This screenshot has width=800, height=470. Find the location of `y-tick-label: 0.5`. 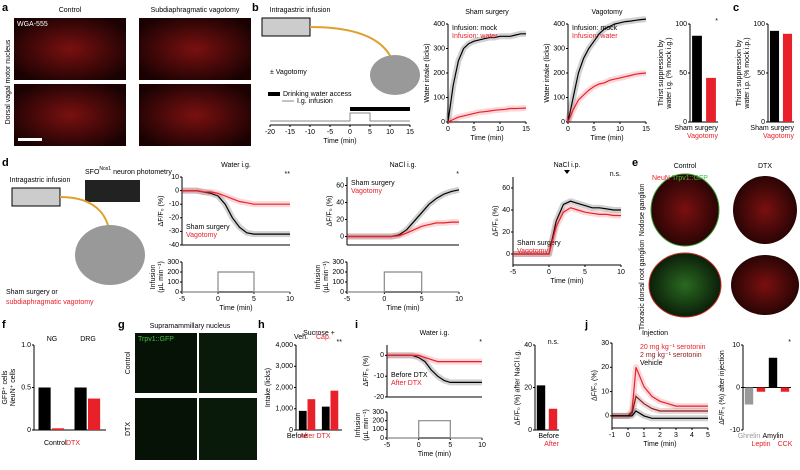

y-tick-label: 0.5 is located at coordinates (26, 387).